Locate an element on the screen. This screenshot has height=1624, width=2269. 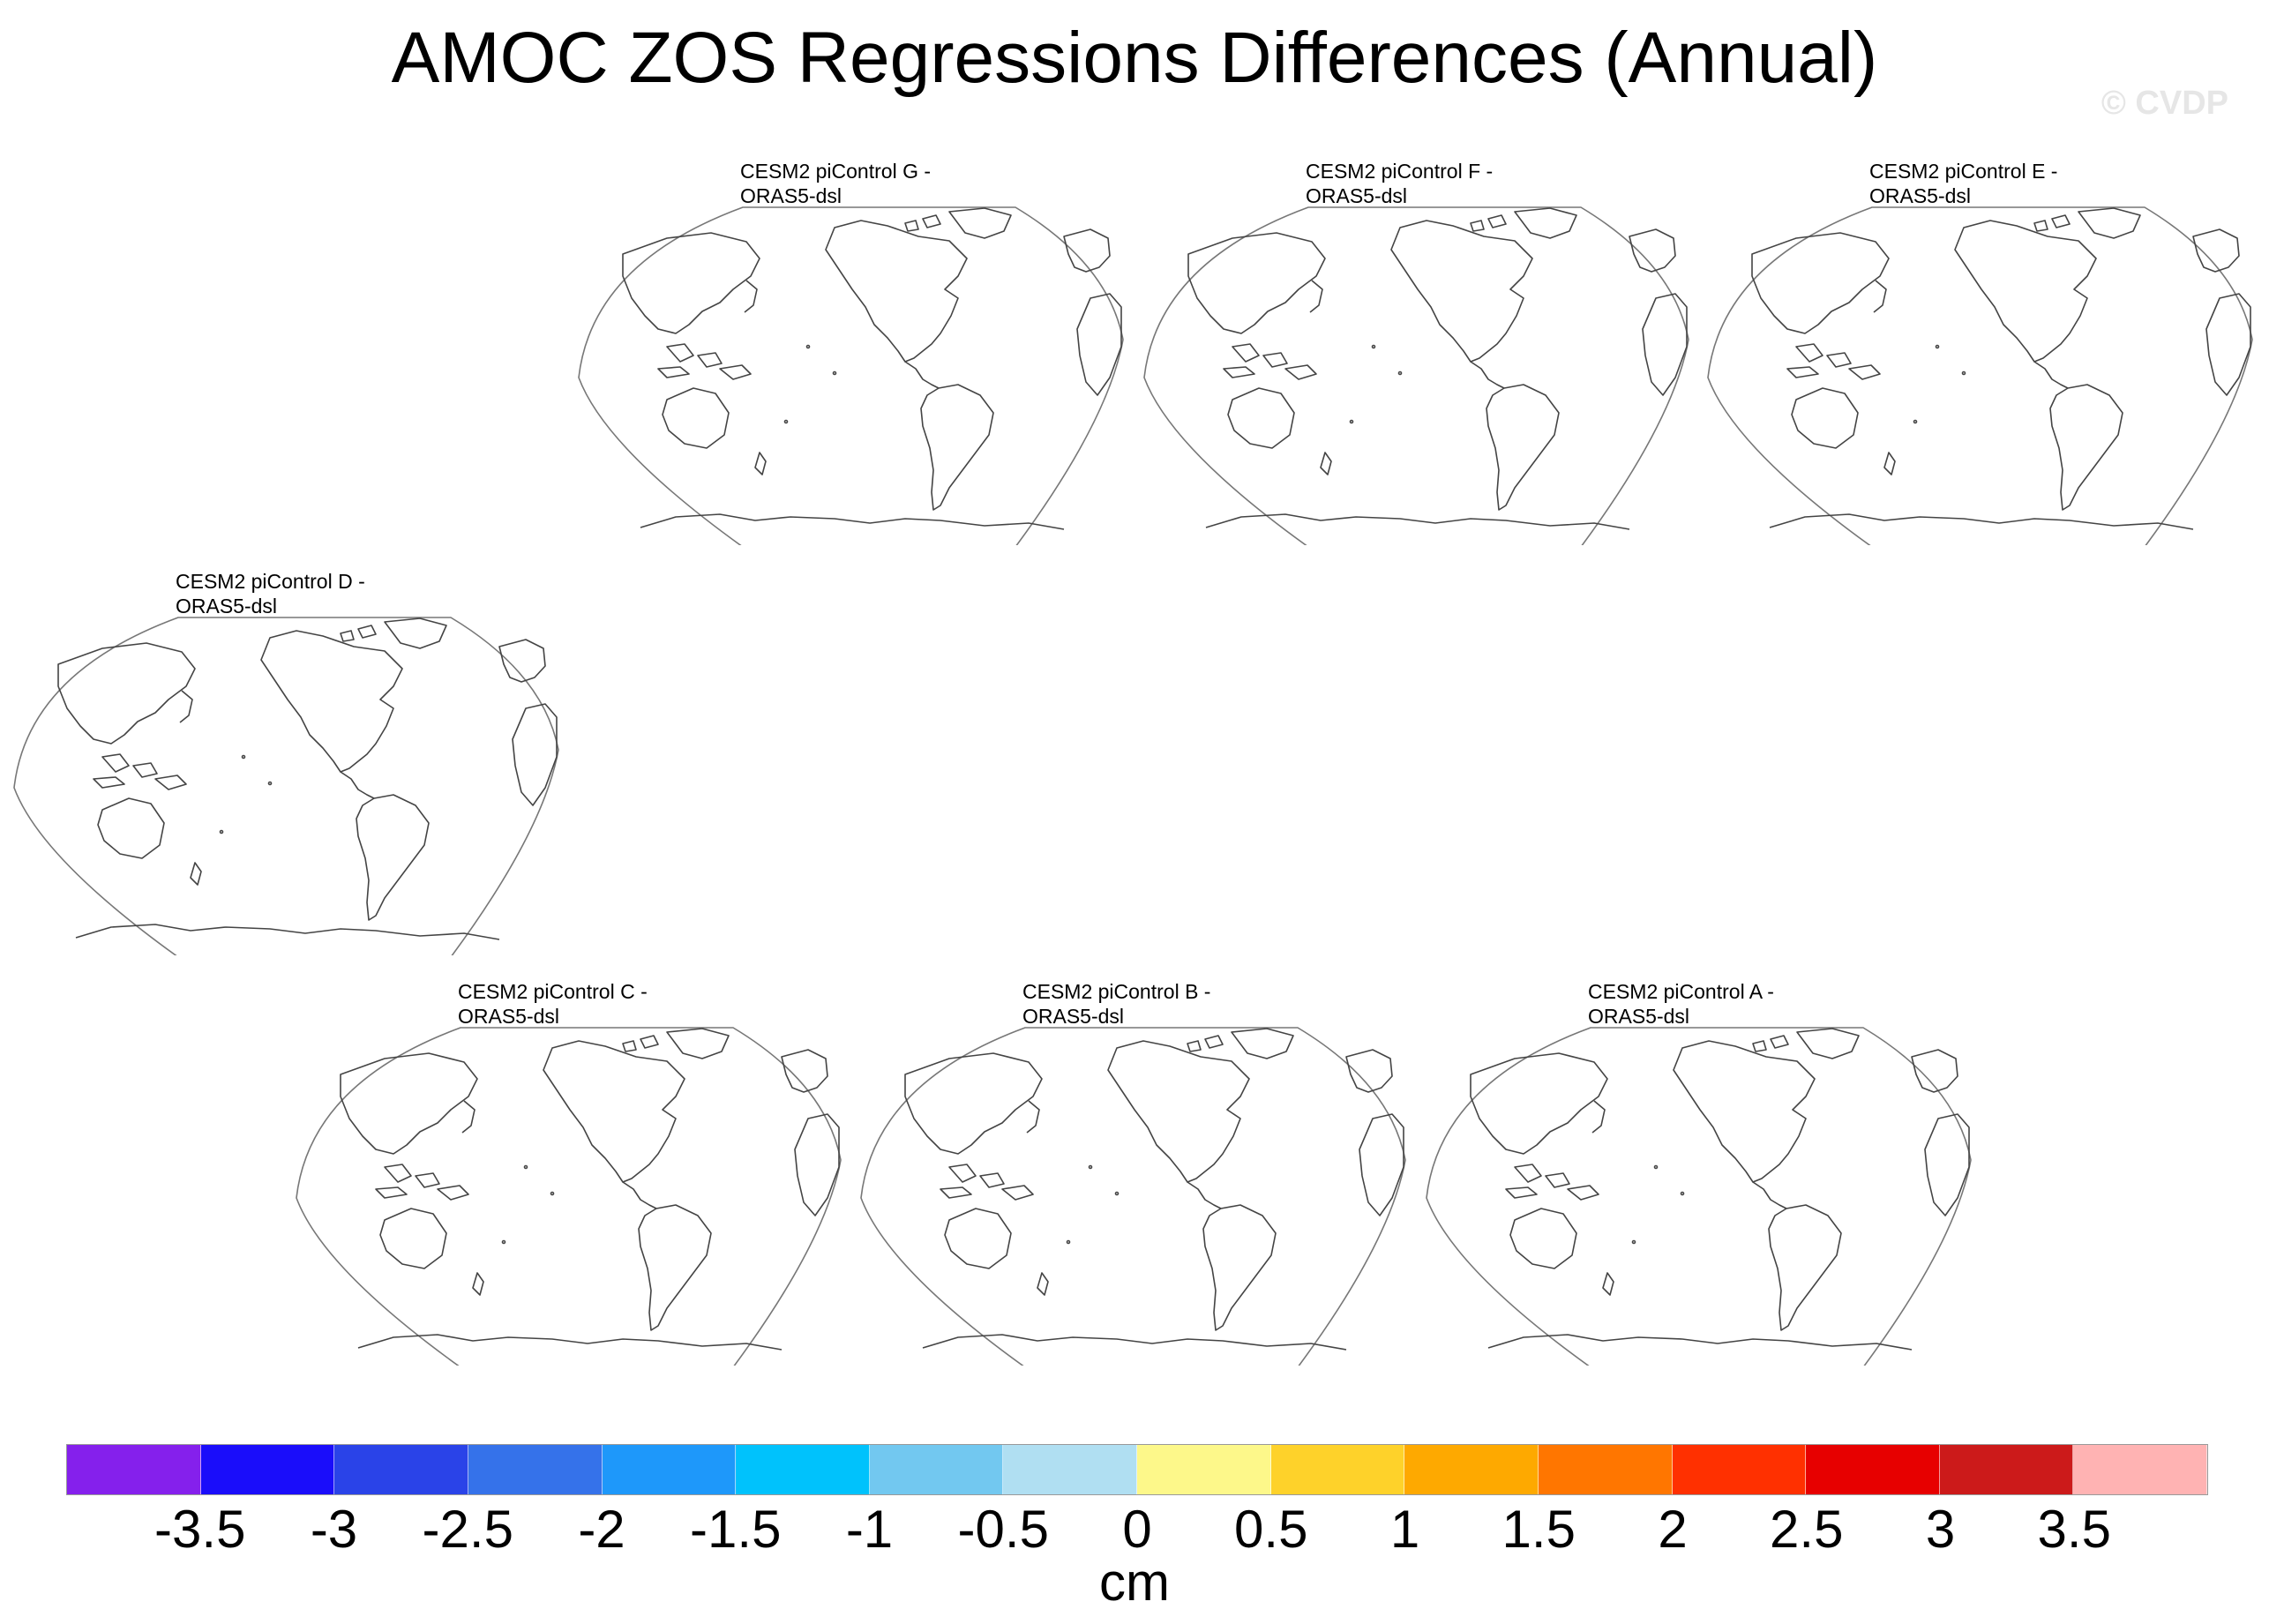
colorbar-tick-label: 3 is located at coordinates (1941, 1529).